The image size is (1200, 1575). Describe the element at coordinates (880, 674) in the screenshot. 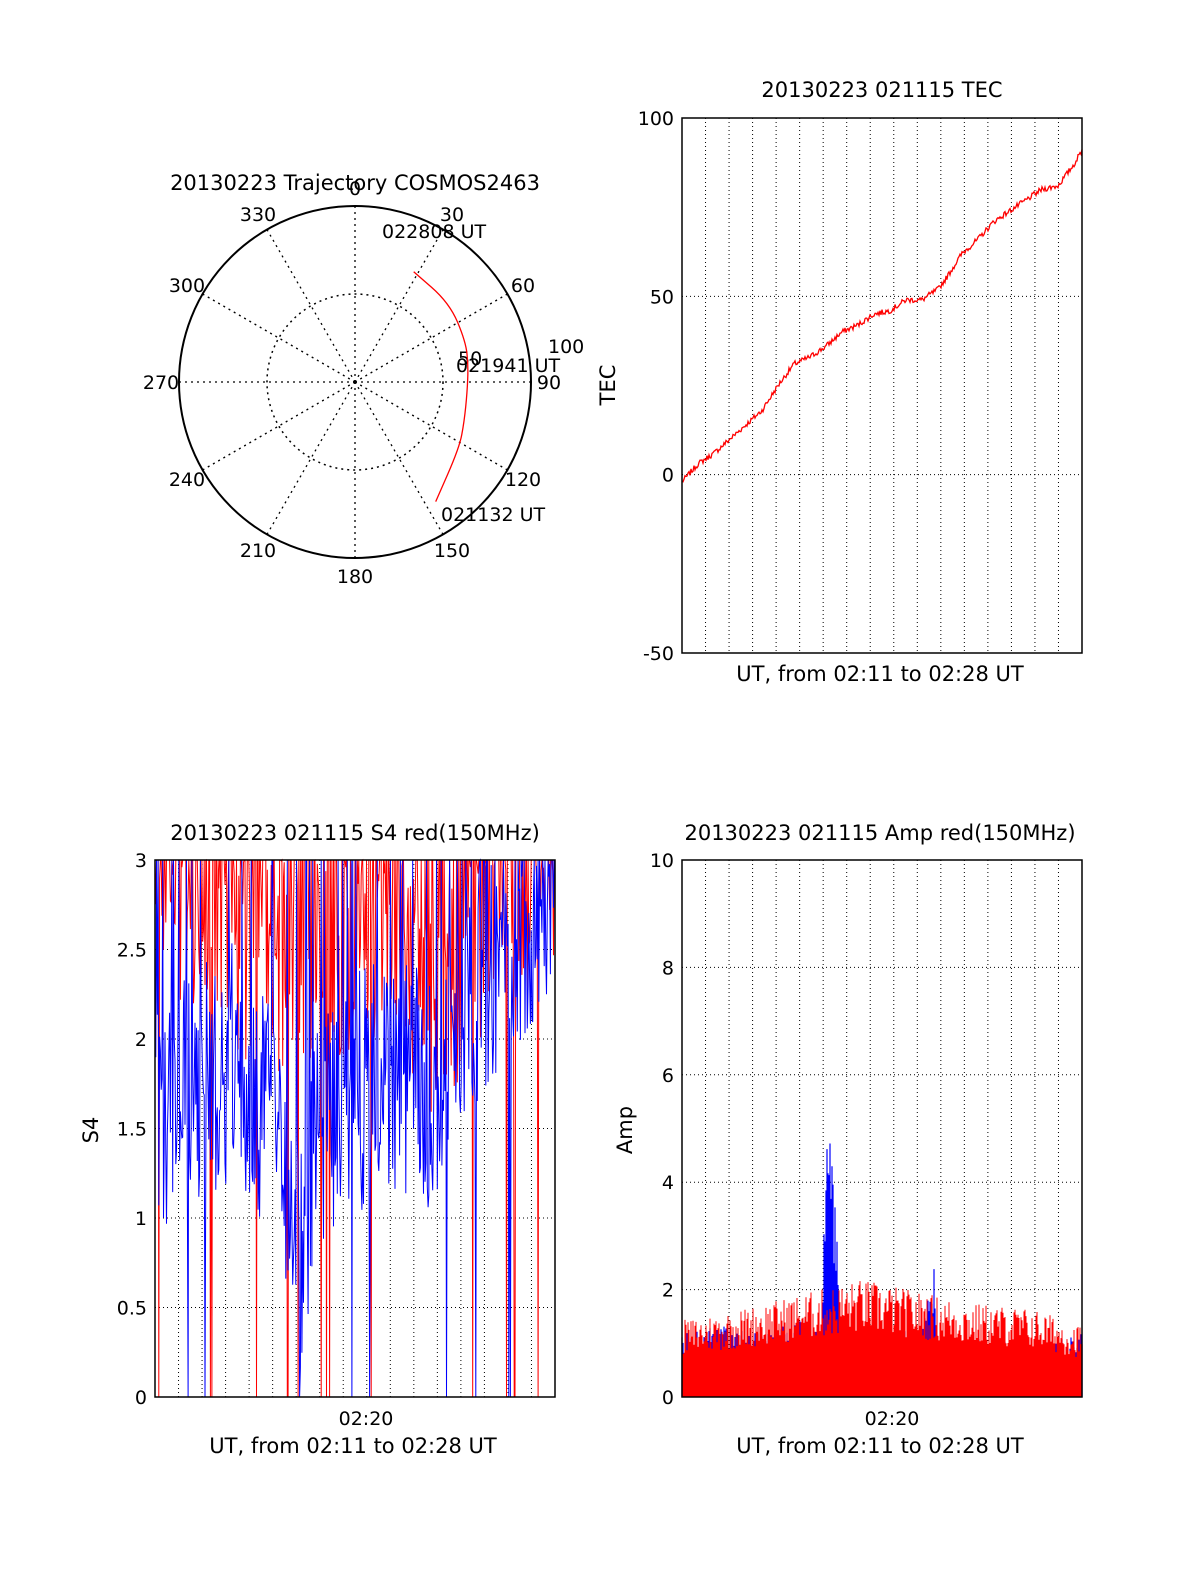

I see `tec-xlabel: UT, from 02:11 to 02:28 UT` at that location.